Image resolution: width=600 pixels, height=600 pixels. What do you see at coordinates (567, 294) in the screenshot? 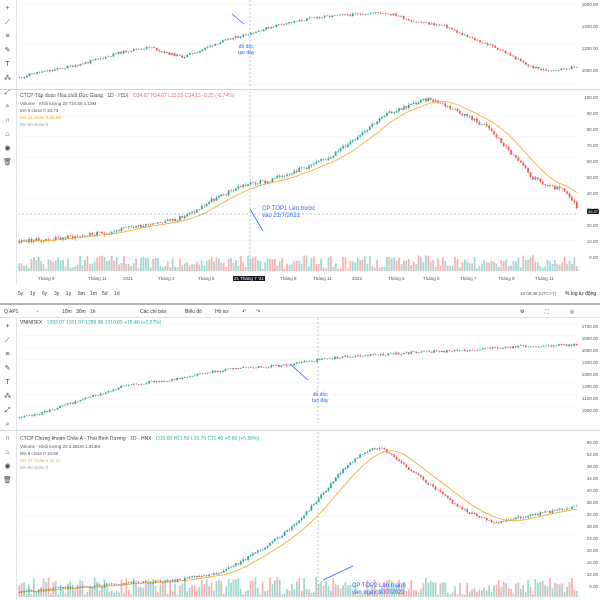
I see `percent-toggle: %` at bounding box center [567, 294].